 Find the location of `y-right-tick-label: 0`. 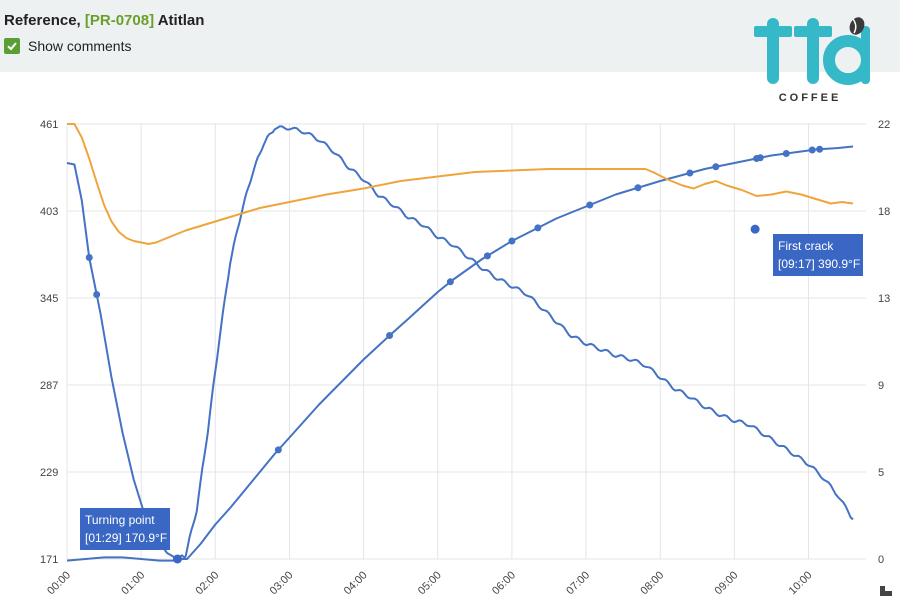

y-right-tick-label: 0 is located at coordinates (881, 560).